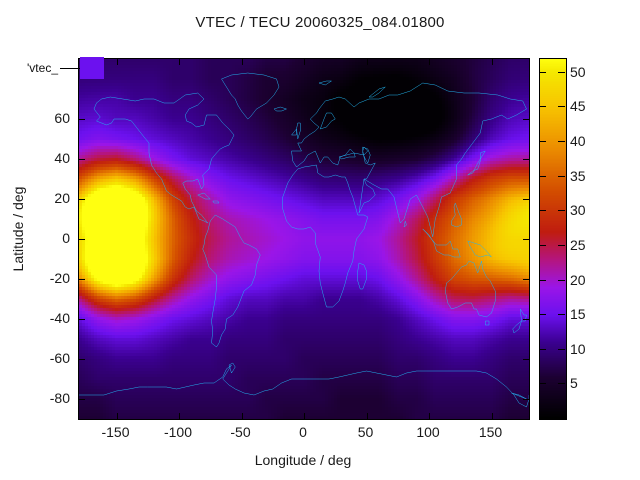  What do you see at coordinates (303, 460) in the screenshot?
I see `x-axis-title: Longitude / deg` at bounding box center [303, 460].